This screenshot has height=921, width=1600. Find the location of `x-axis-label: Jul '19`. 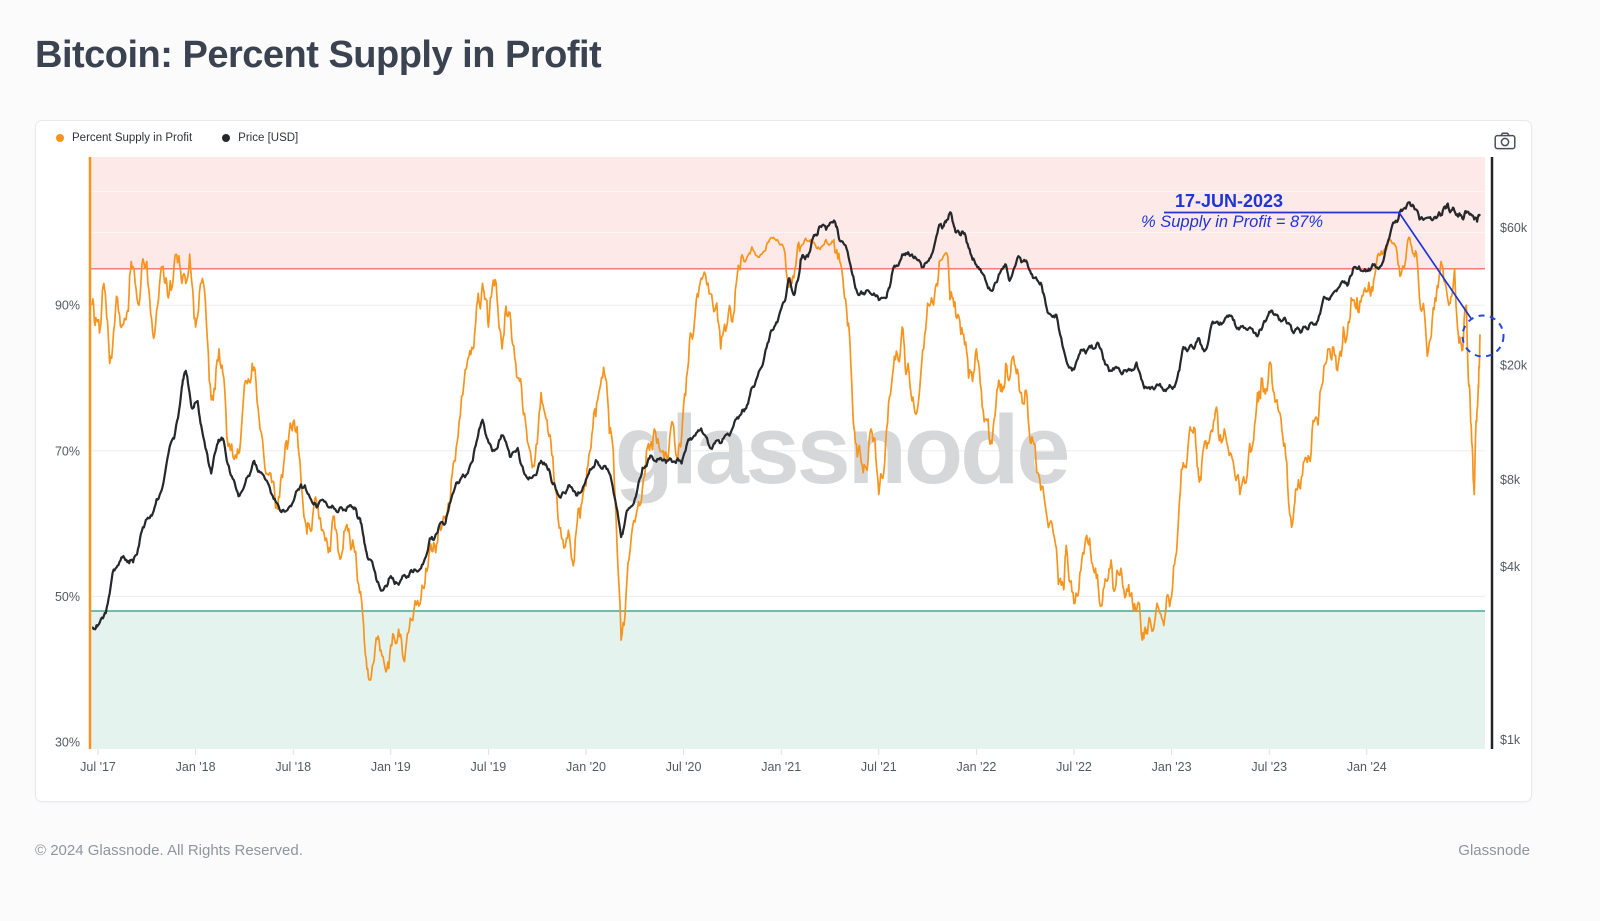

x-axis-label: Jul '19 is located at coordinates (489, 767).